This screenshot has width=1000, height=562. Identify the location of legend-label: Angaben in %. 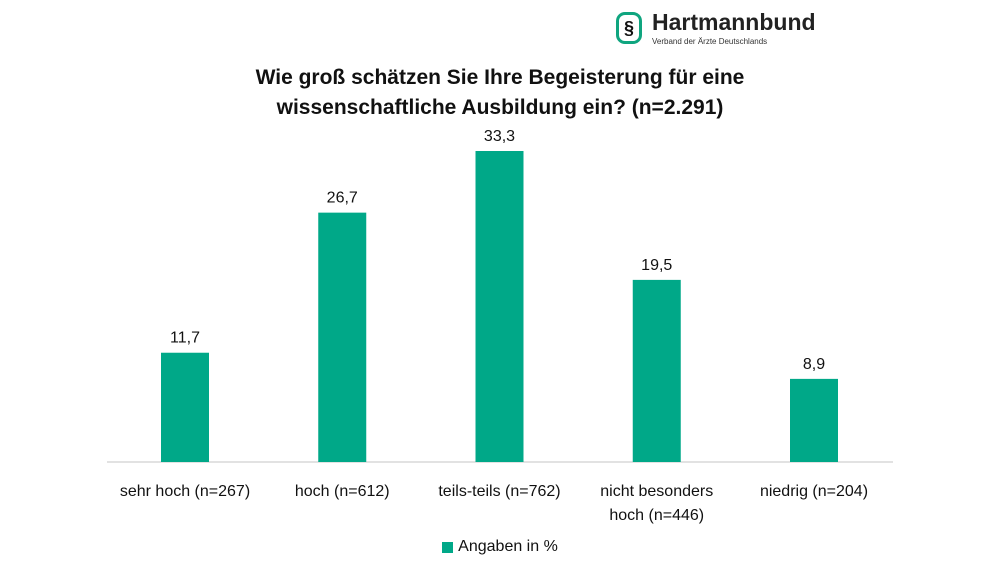
(508, 546).